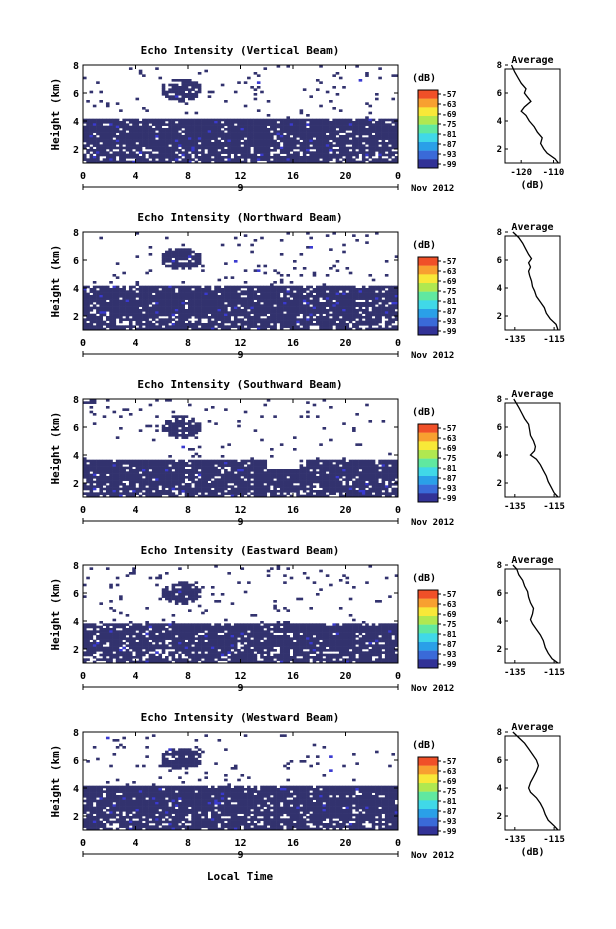 The height and width of the screenshot is (929, 616). Describe the element at coordinates (432, 189) in the screenshot. I see `date-label: Nov 2012` at that location.